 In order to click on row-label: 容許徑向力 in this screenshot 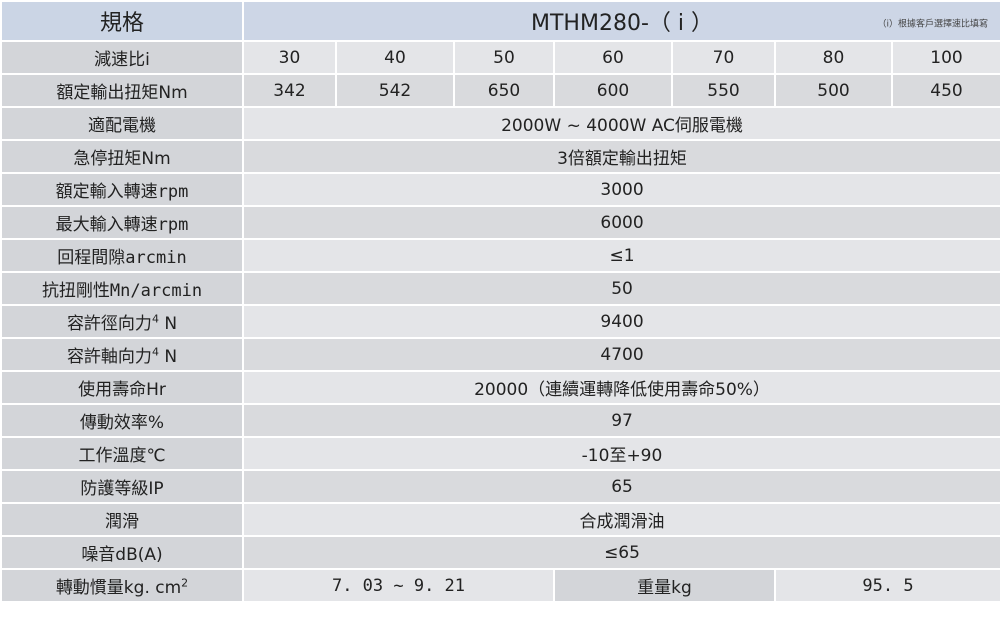, I will do `click(109, 324)`.